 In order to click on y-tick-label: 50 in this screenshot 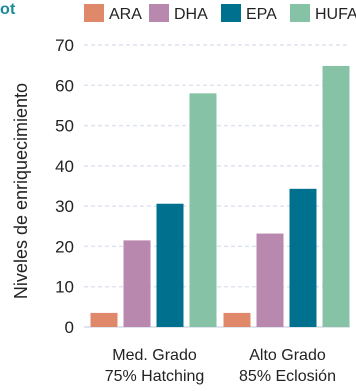, I will do `click(64, 126)`.